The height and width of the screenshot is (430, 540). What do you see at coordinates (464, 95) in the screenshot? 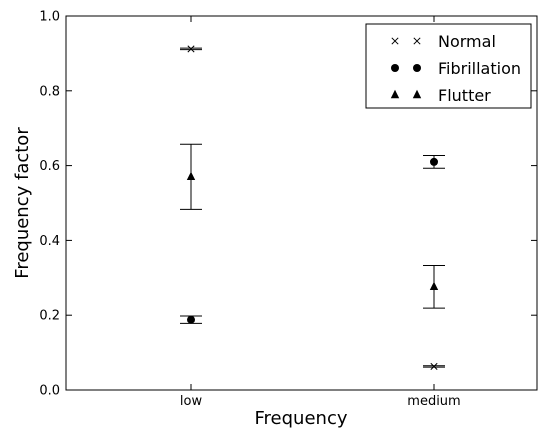
I see `legend-flutter-label: Flutter` at bounding box center [464, 95].